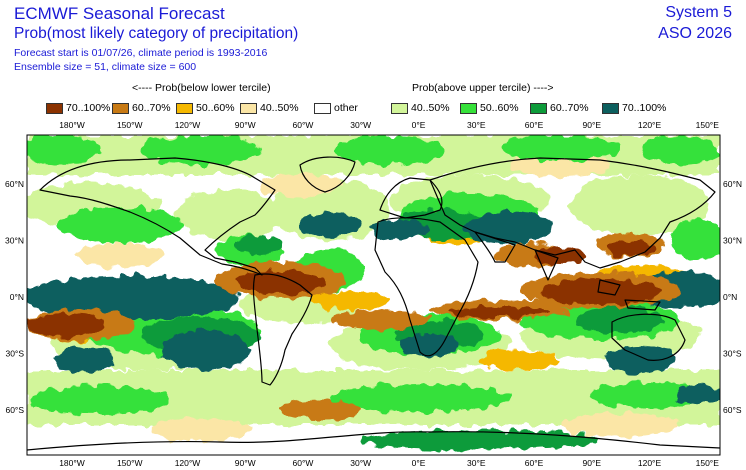 The image size is (746, 470). What do you see at coordinates (119, 13) in the screenshot?
I see `chart-title: ECMWF Seasonal Forecast` at bounding box center [119, 13].